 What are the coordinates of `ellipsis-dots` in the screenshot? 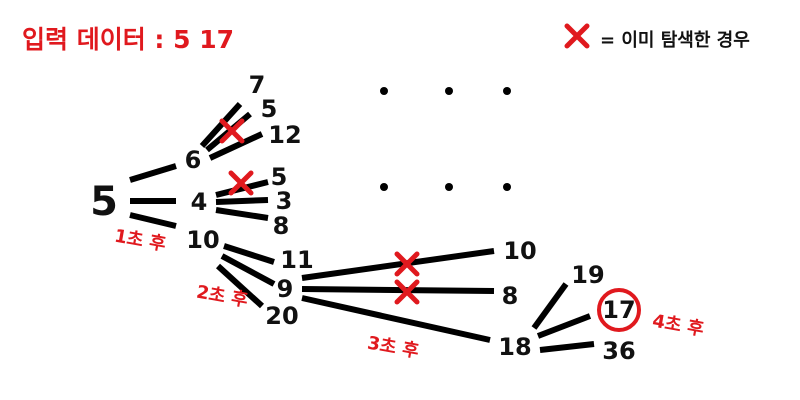 It's located at (445, 139).